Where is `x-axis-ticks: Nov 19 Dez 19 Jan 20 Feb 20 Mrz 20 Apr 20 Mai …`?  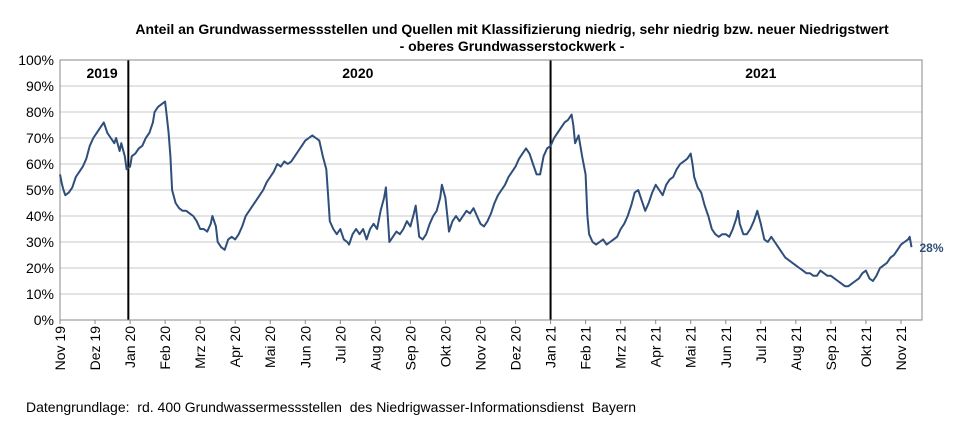
x-axis-ticks: Nov 19 Dez 19 Jan 20 Feb 20 Mrz 20 Apr 20 Mai … is located at coordinates (480, 345).